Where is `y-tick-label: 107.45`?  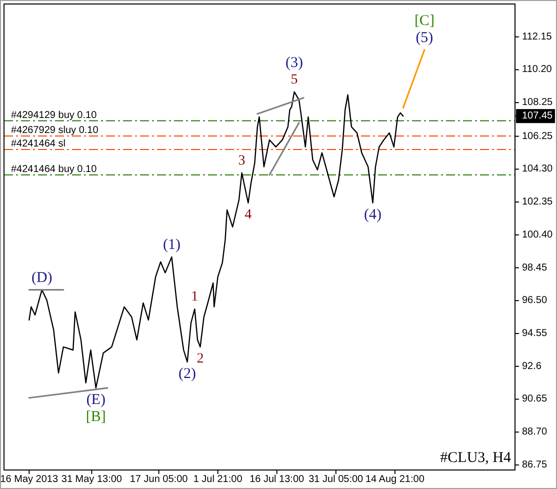 y-tick-label: 107.45 is located at coordinates (538, 116).